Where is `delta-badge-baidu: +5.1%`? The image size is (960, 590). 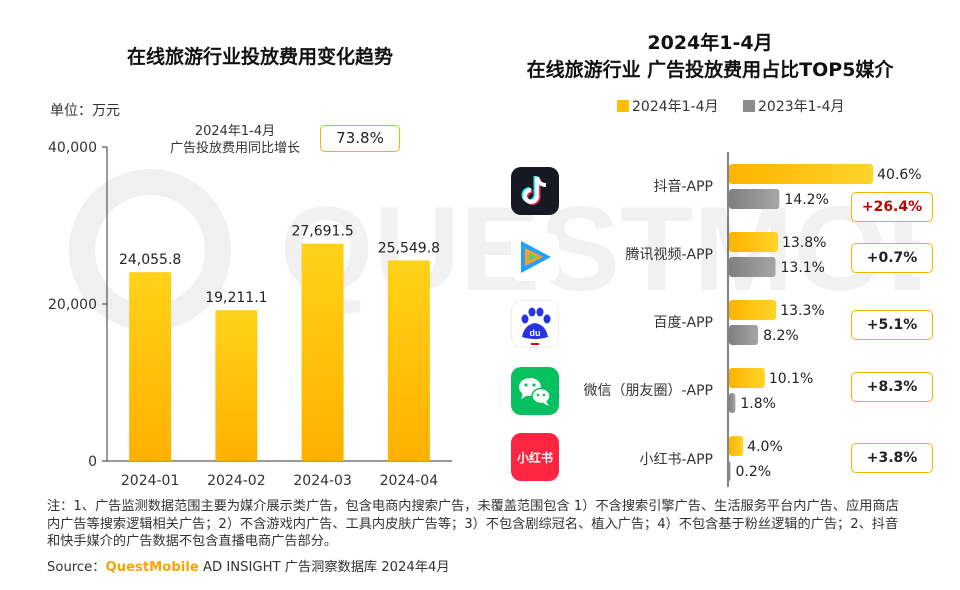
delta-badge-baidu: +5.1% is located at coordinates (892, 325).